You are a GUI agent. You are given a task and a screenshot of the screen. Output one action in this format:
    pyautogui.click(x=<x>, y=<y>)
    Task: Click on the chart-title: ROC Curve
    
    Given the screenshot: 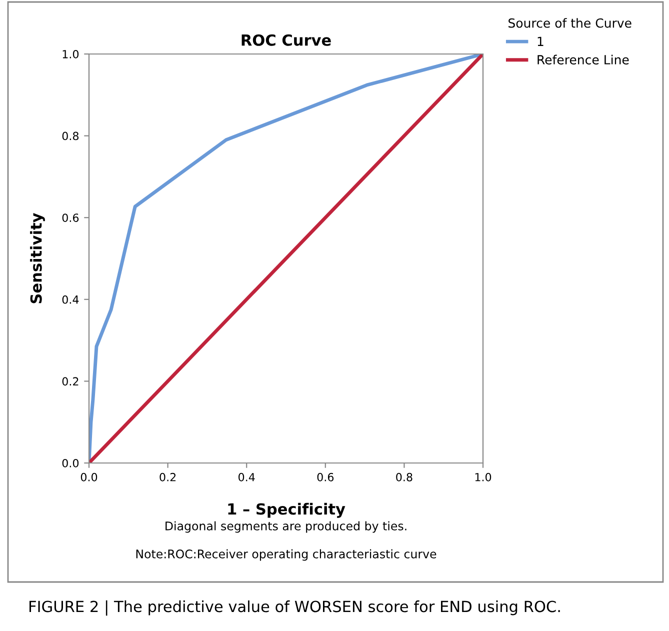 What is the action you would take?
    pyautogui.click(x=286, y=40)
    